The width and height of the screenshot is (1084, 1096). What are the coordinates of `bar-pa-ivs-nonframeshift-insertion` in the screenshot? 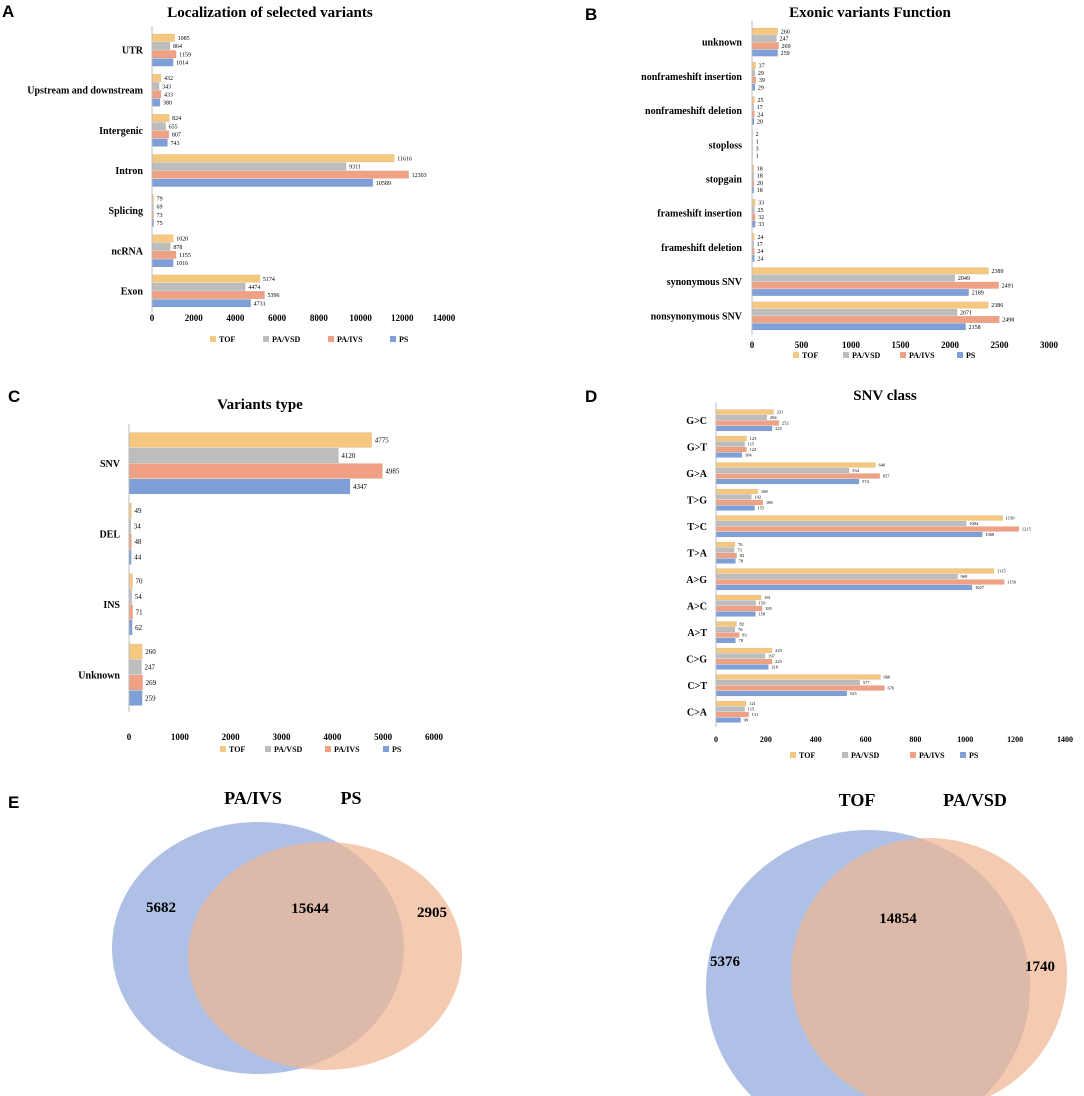 It's located at (754, 80).